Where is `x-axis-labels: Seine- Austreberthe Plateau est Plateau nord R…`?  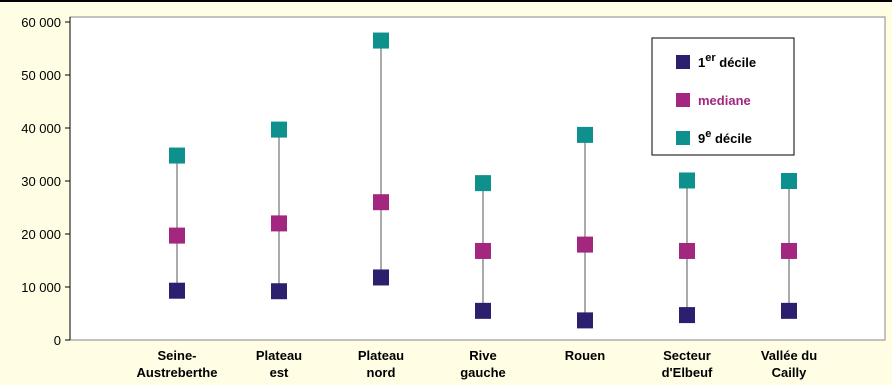 x-axis-labels: Seine- Austreberthe Plateau est Plateau nord R… is located at coordinates (477, 364).